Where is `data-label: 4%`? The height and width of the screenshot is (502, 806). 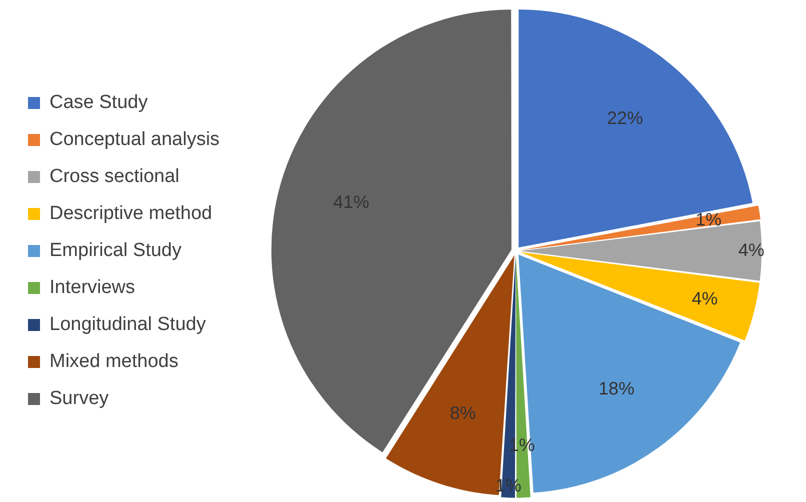 data-label: 4% is located at coordinates (705, 298).